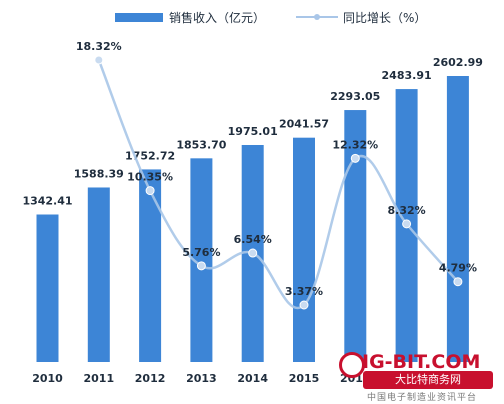  Describe the element at coordinates (139, 17) in the screenshot. I see `legend-swatch-bar` at that location.